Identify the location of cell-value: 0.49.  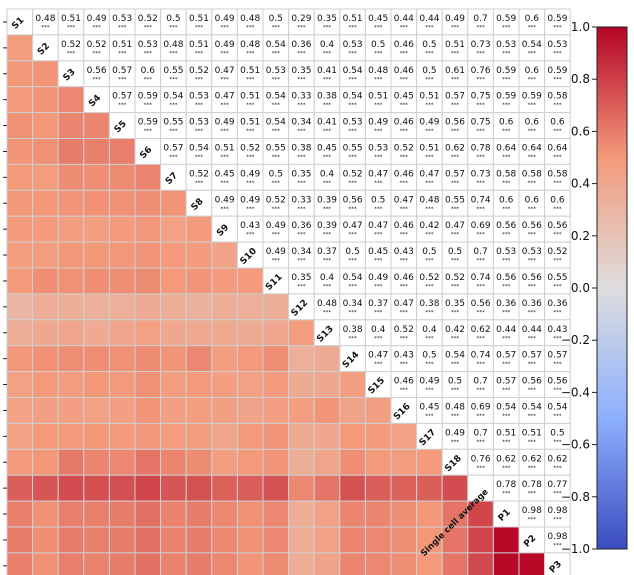
(225, 123).